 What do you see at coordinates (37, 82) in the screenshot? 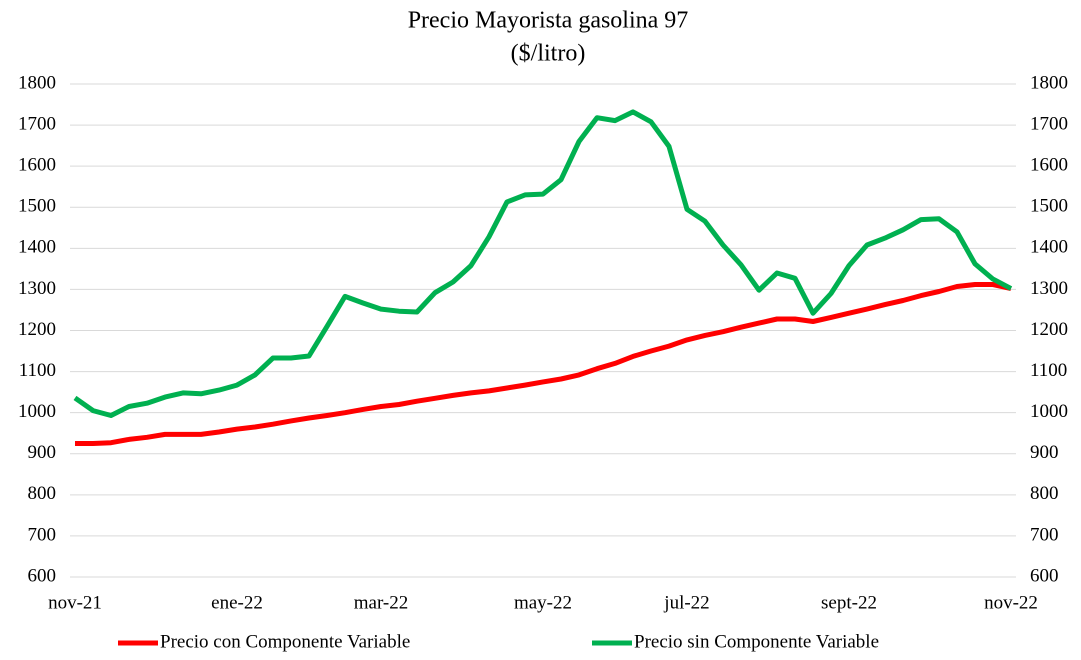
I see `y-tick-label: 1800` at bounding box center [37, 82].